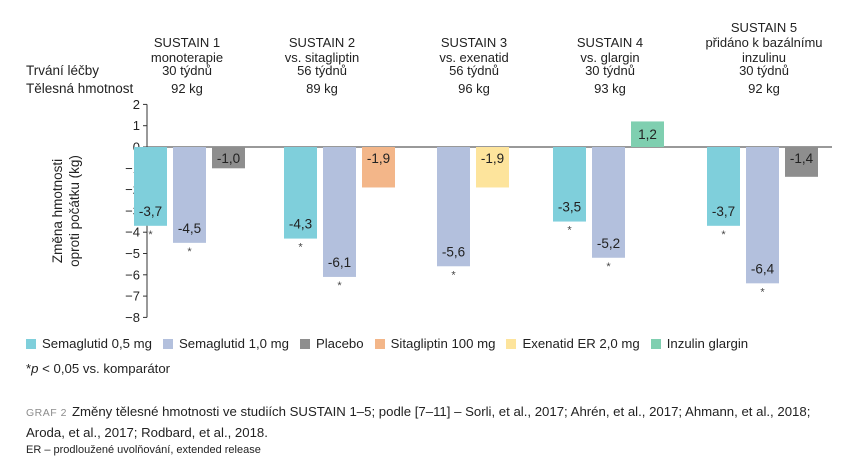 The image size is (846, 472). I want to click on caption-label: GRAF 2, so click(46, 413).